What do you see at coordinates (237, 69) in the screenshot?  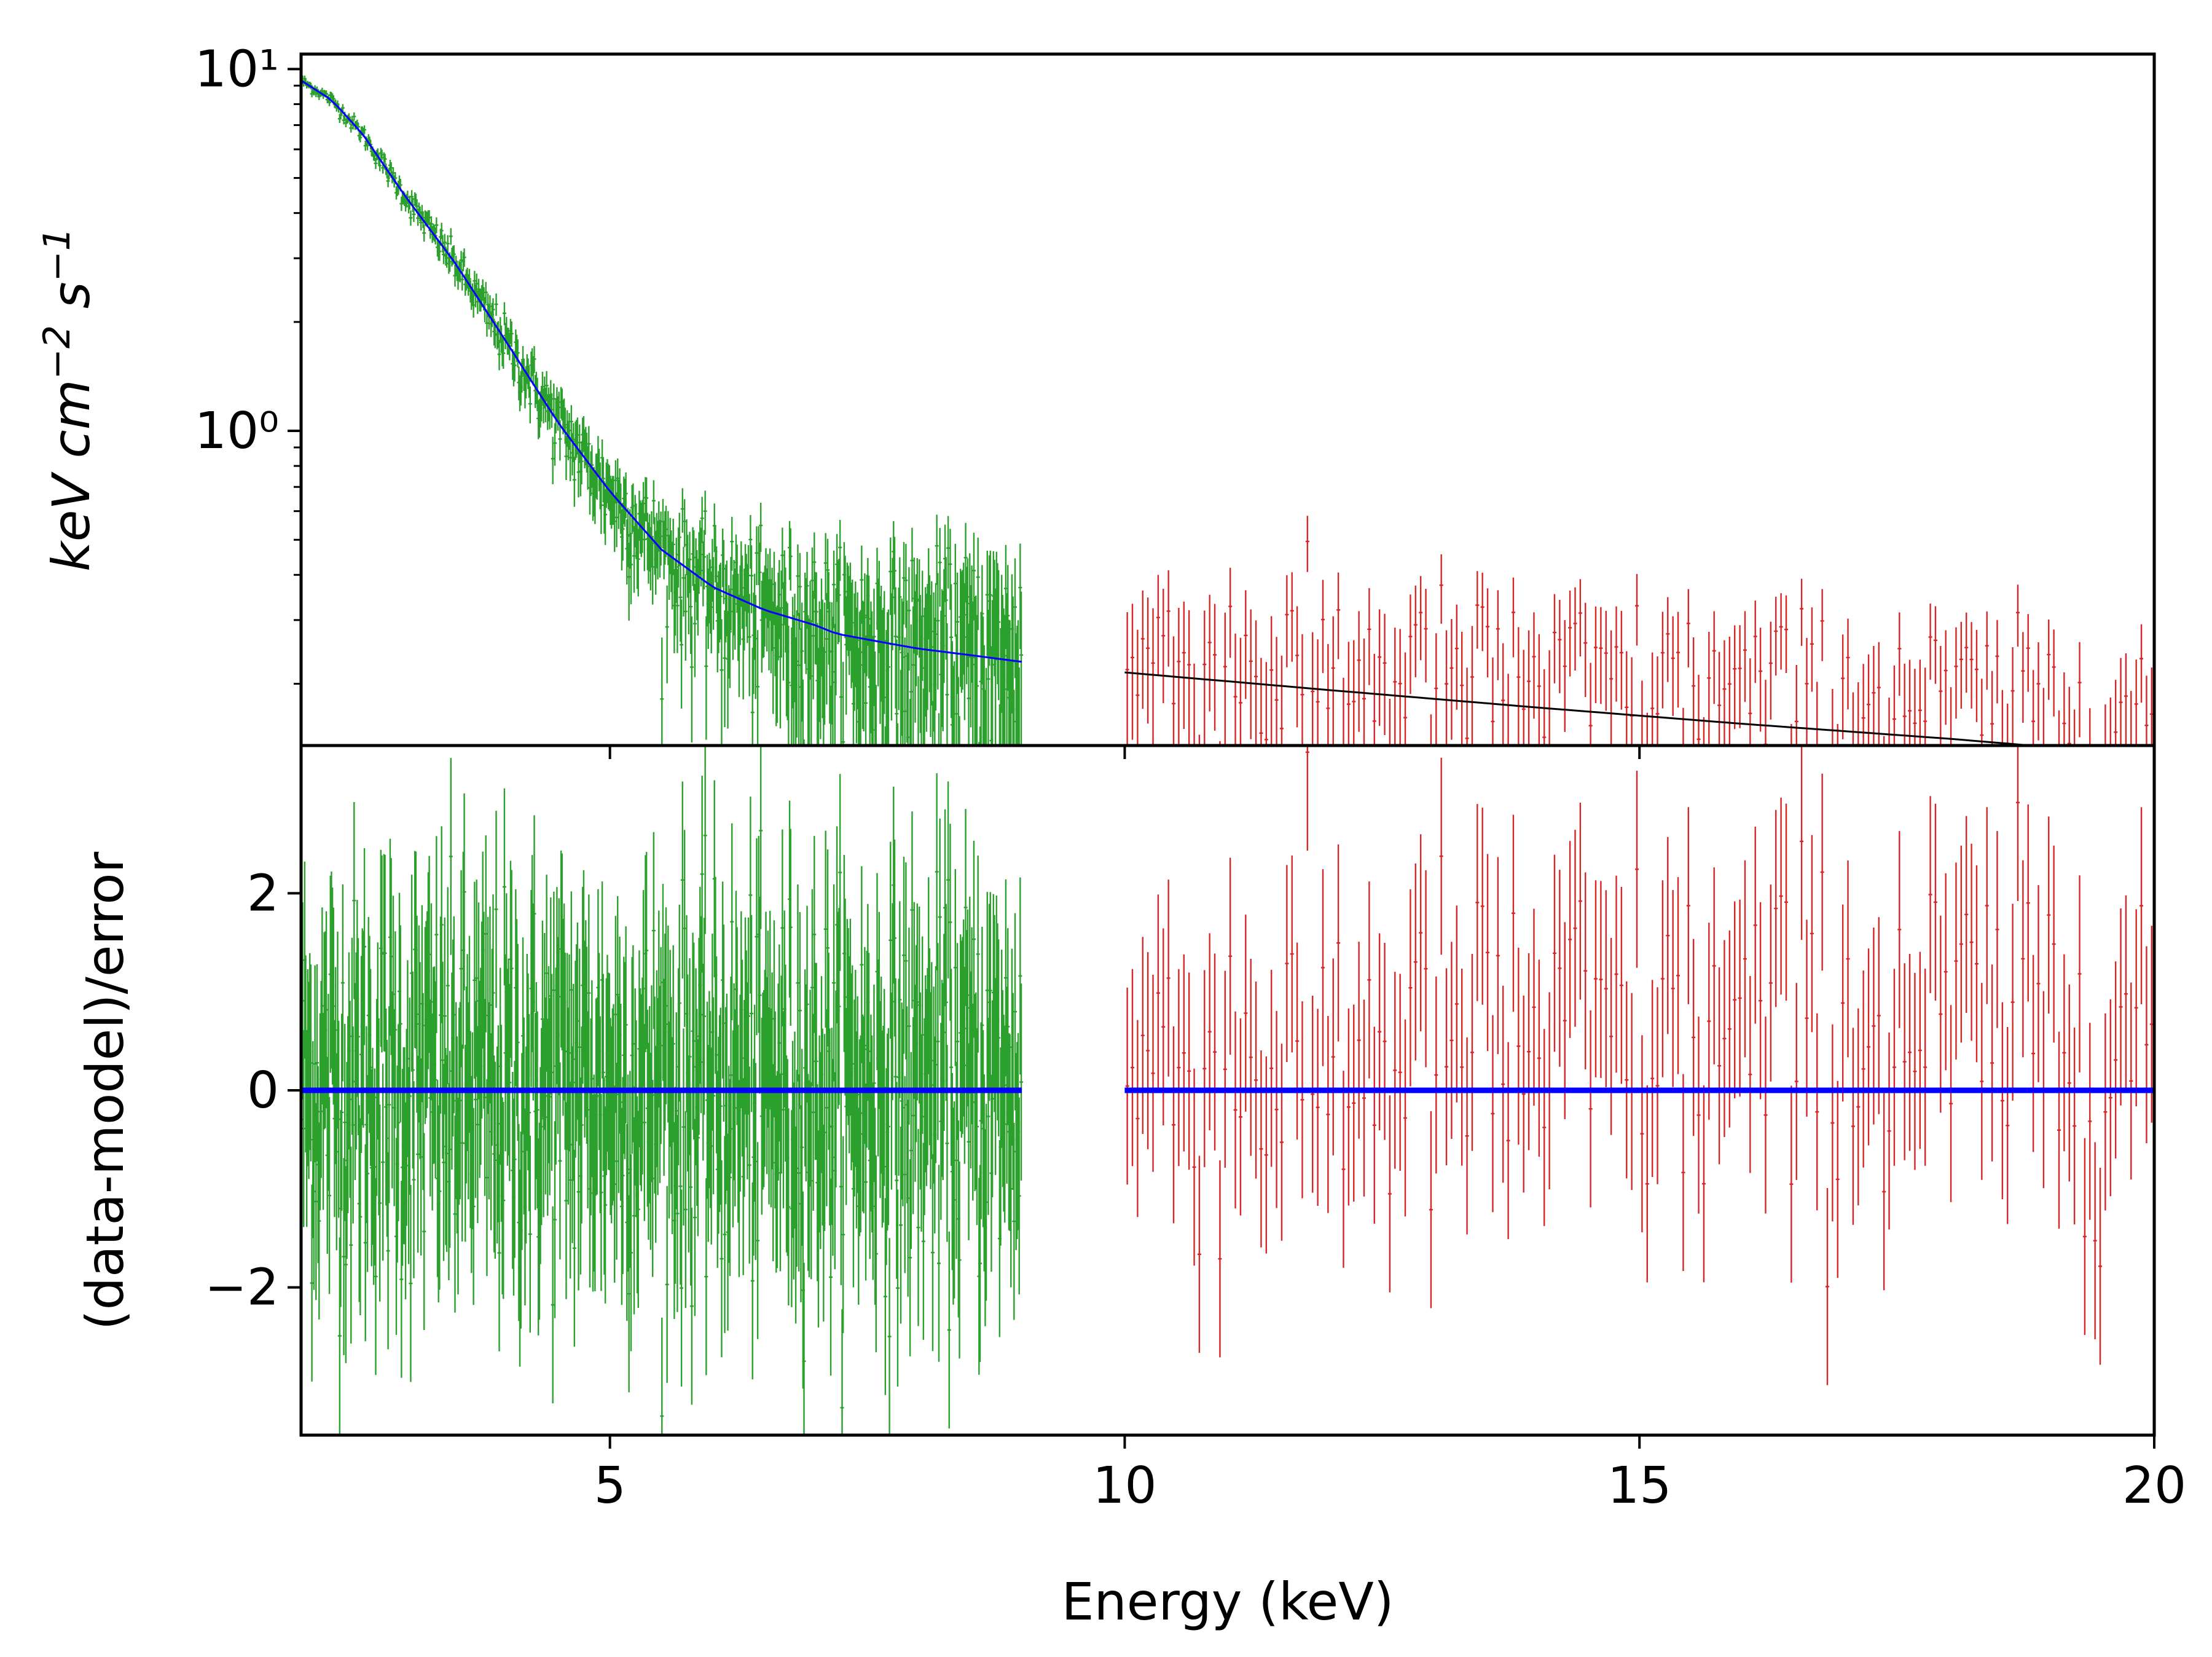 I see `y-tick-label: 10¹` at bounding box center [237, 69].